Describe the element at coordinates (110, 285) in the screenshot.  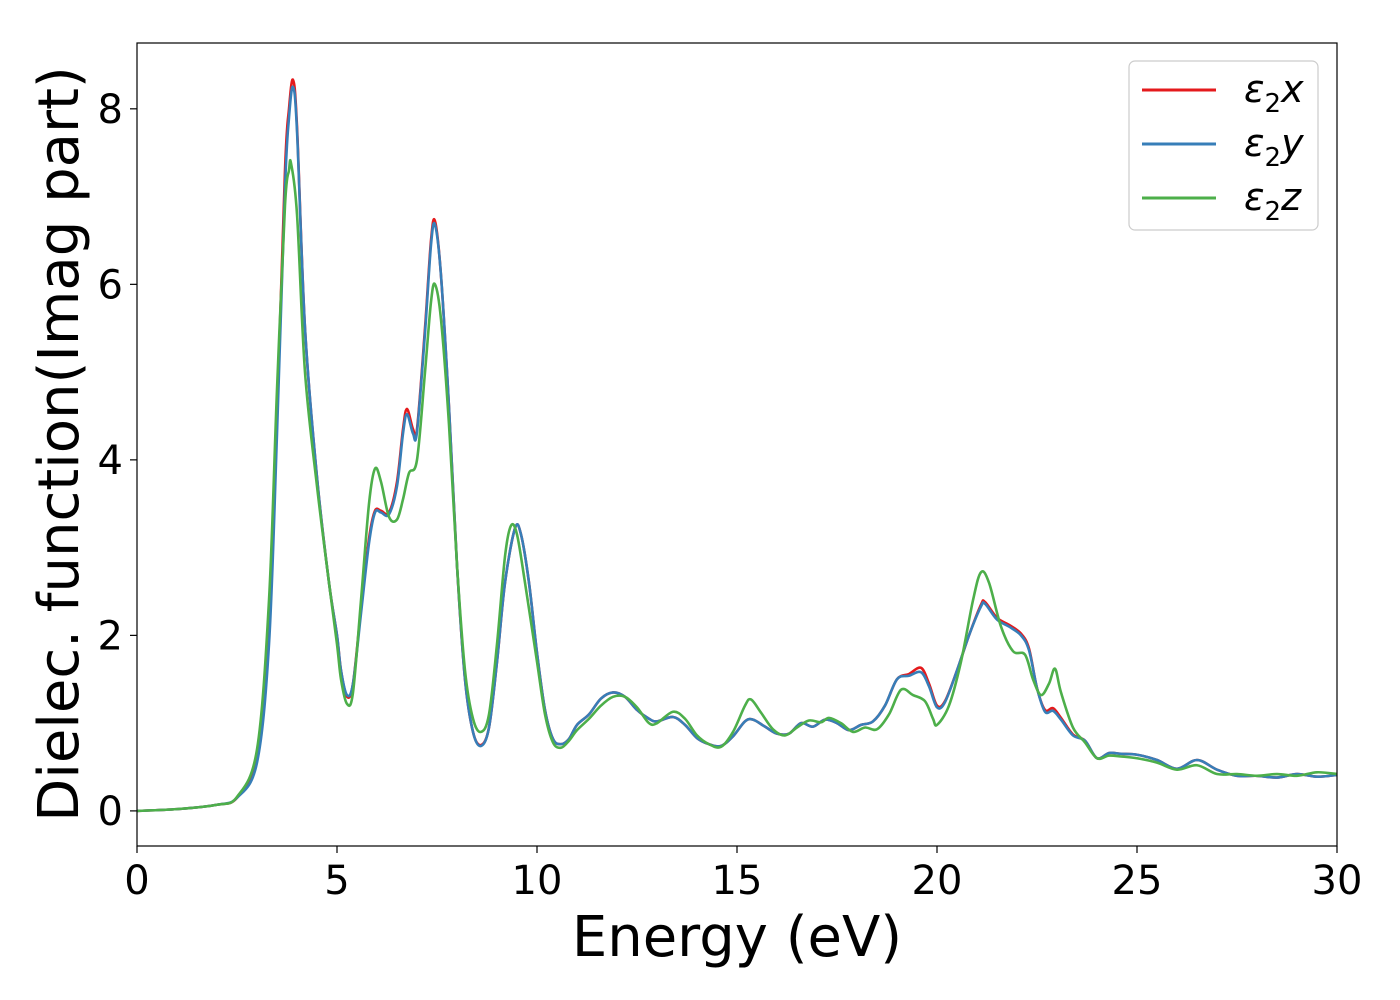
I see `y-tick-label: 6` at that location.